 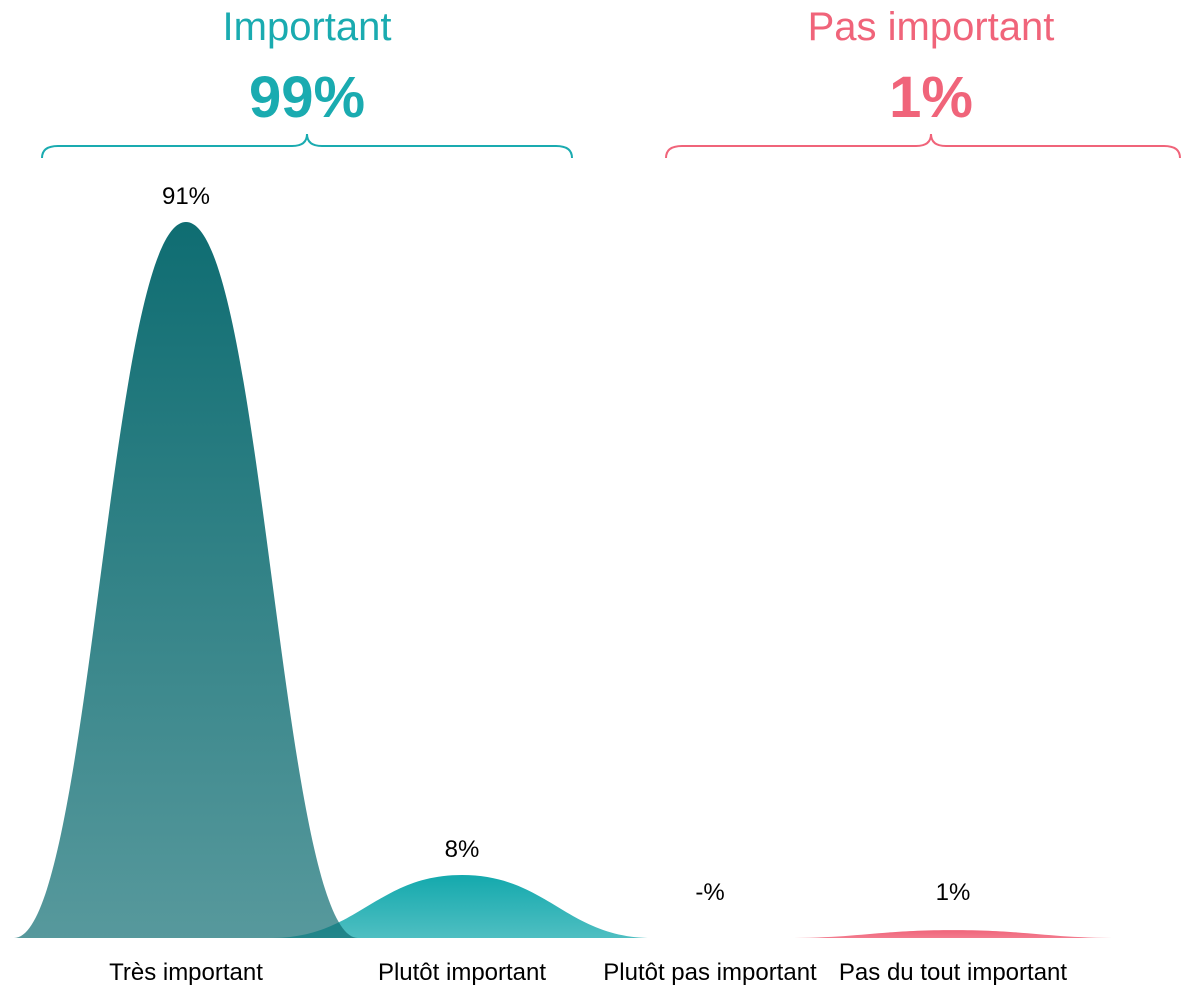 I want to click on value-label-plutot-pas-important: -%, so click(x=709, y=892).